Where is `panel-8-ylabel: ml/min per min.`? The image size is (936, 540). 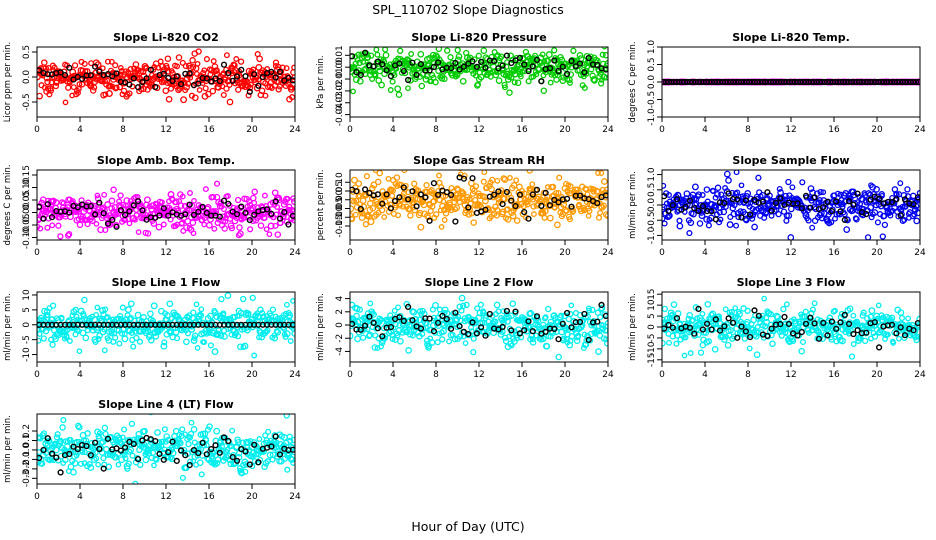 panel-8-ylabel: ml/min per min. is located at coordinates (321, 327).